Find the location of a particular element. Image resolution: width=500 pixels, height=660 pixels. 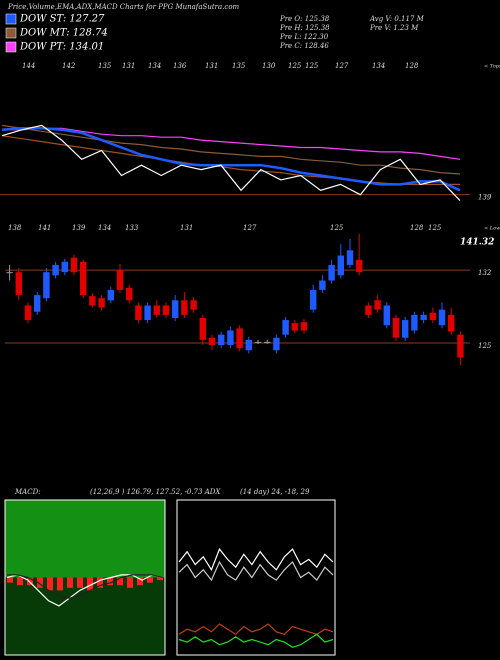

price-label: 135 is located at coordinates (105, 66).